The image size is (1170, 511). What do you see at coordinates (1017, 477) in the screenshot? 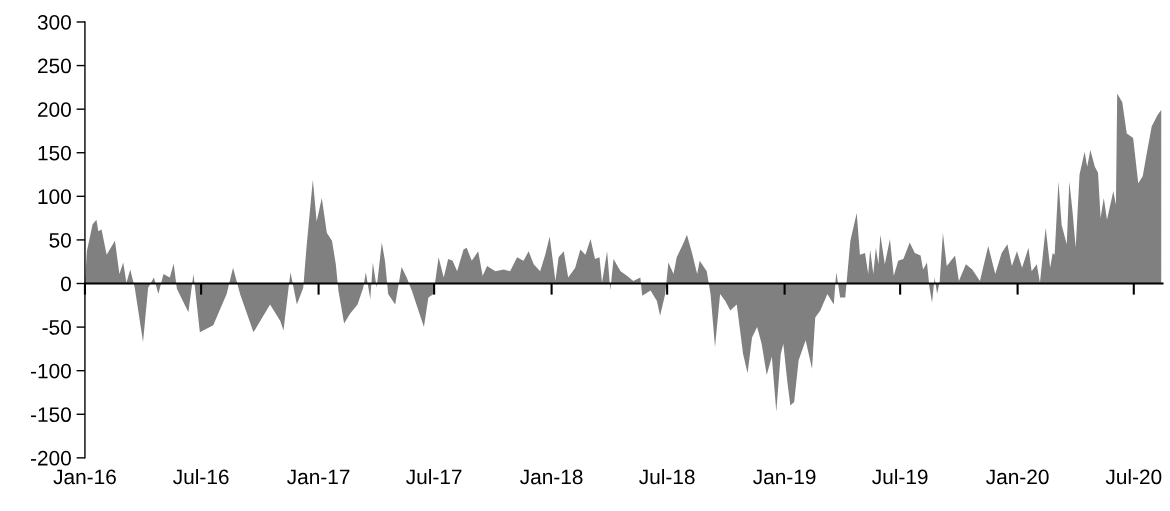
I see `x-tick-label: Jan-20` at bounding box center [1017, 477].